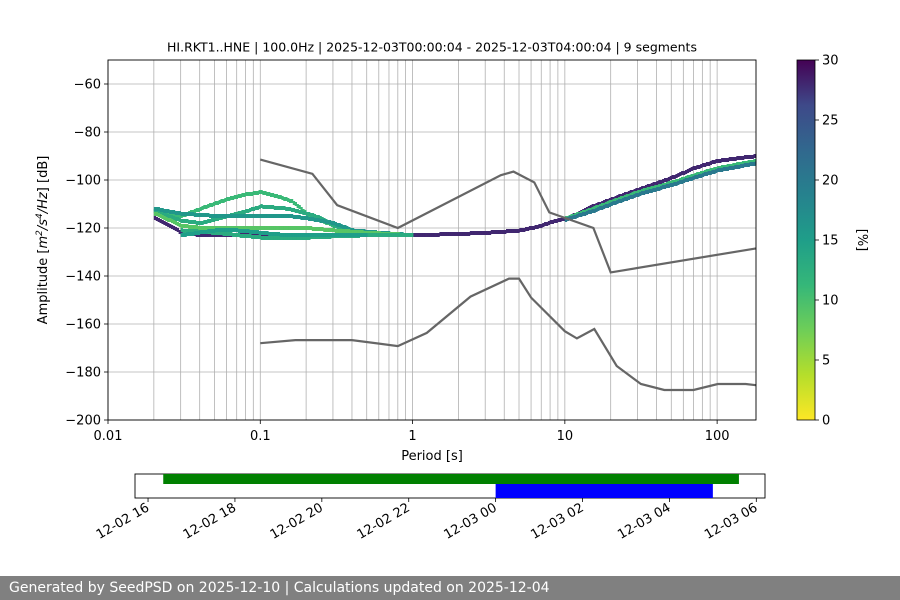 This screenshot has height=600, width=900. Describe the element at coordinates (123, 521) in the screenshot. I see `timeline-tick-label: 12-02 16` at that location.